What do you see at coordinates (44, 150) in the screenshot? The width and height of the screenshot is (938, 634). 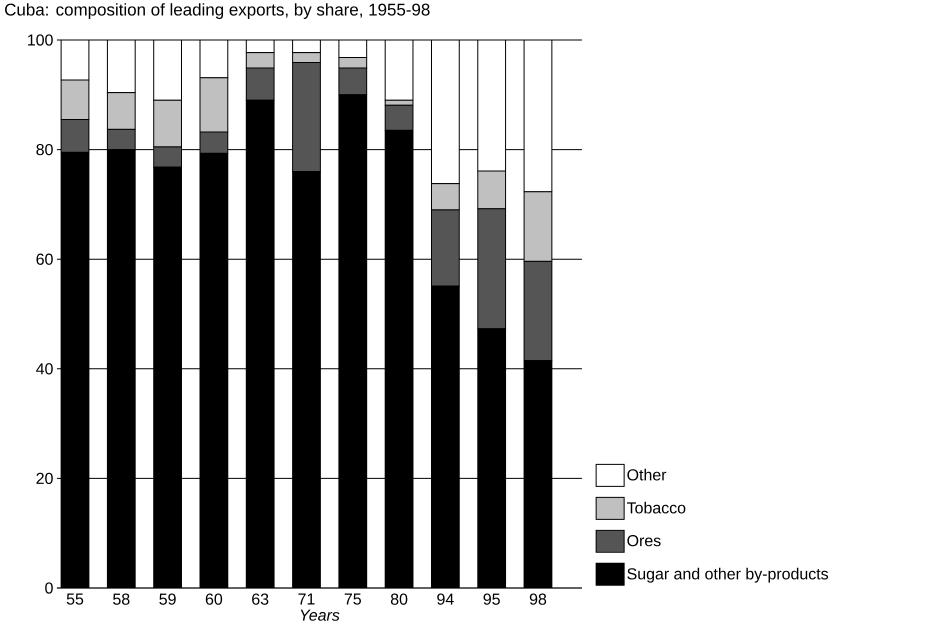 I see `y-tick-label: 80` at bounding box center [44, 150].